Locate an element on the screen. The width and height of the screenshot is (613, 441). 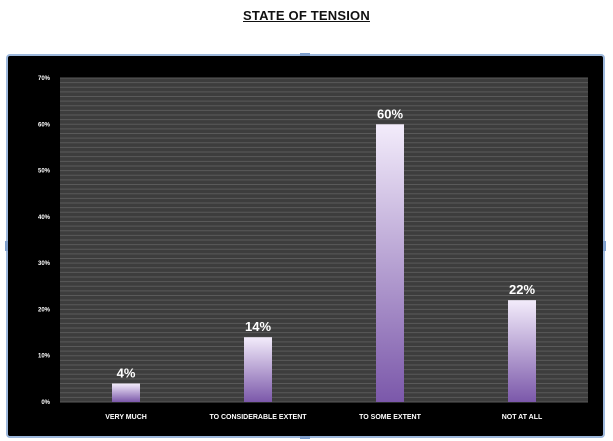
y-tick-label: 10% is located at coordinates (44, 357).